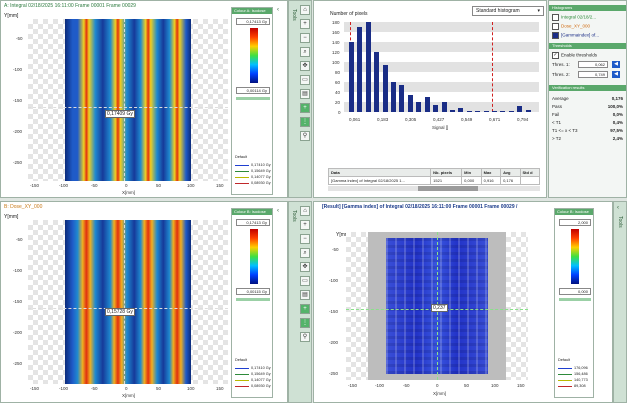 Image resolution: width=627 pixels, height=403 pixels. Describe the element at coordinates (336, 42) in the screenshot. I see `y-tick: 140` at that location.